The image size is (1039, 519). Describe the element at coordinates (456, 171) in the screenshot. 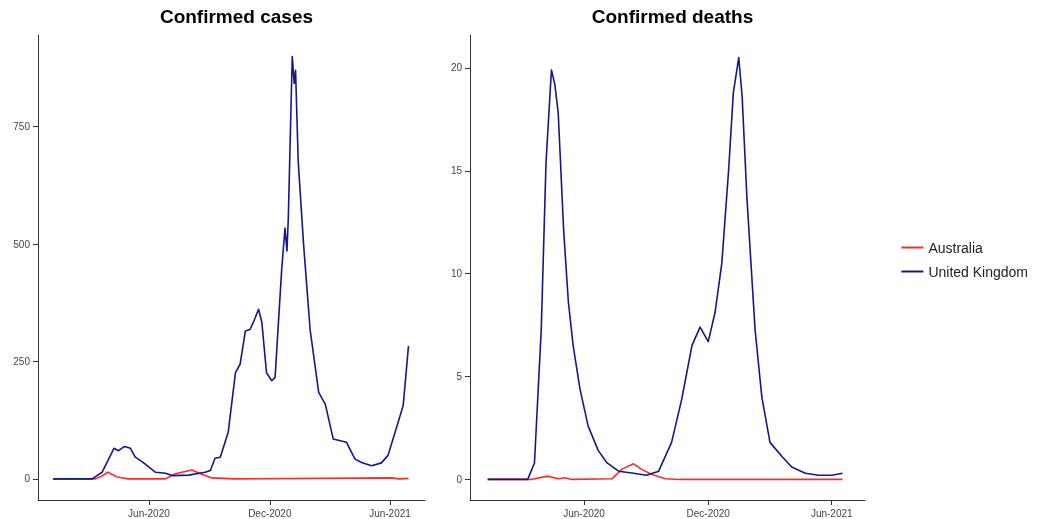

I see `y-tick-label: 15` at that location.